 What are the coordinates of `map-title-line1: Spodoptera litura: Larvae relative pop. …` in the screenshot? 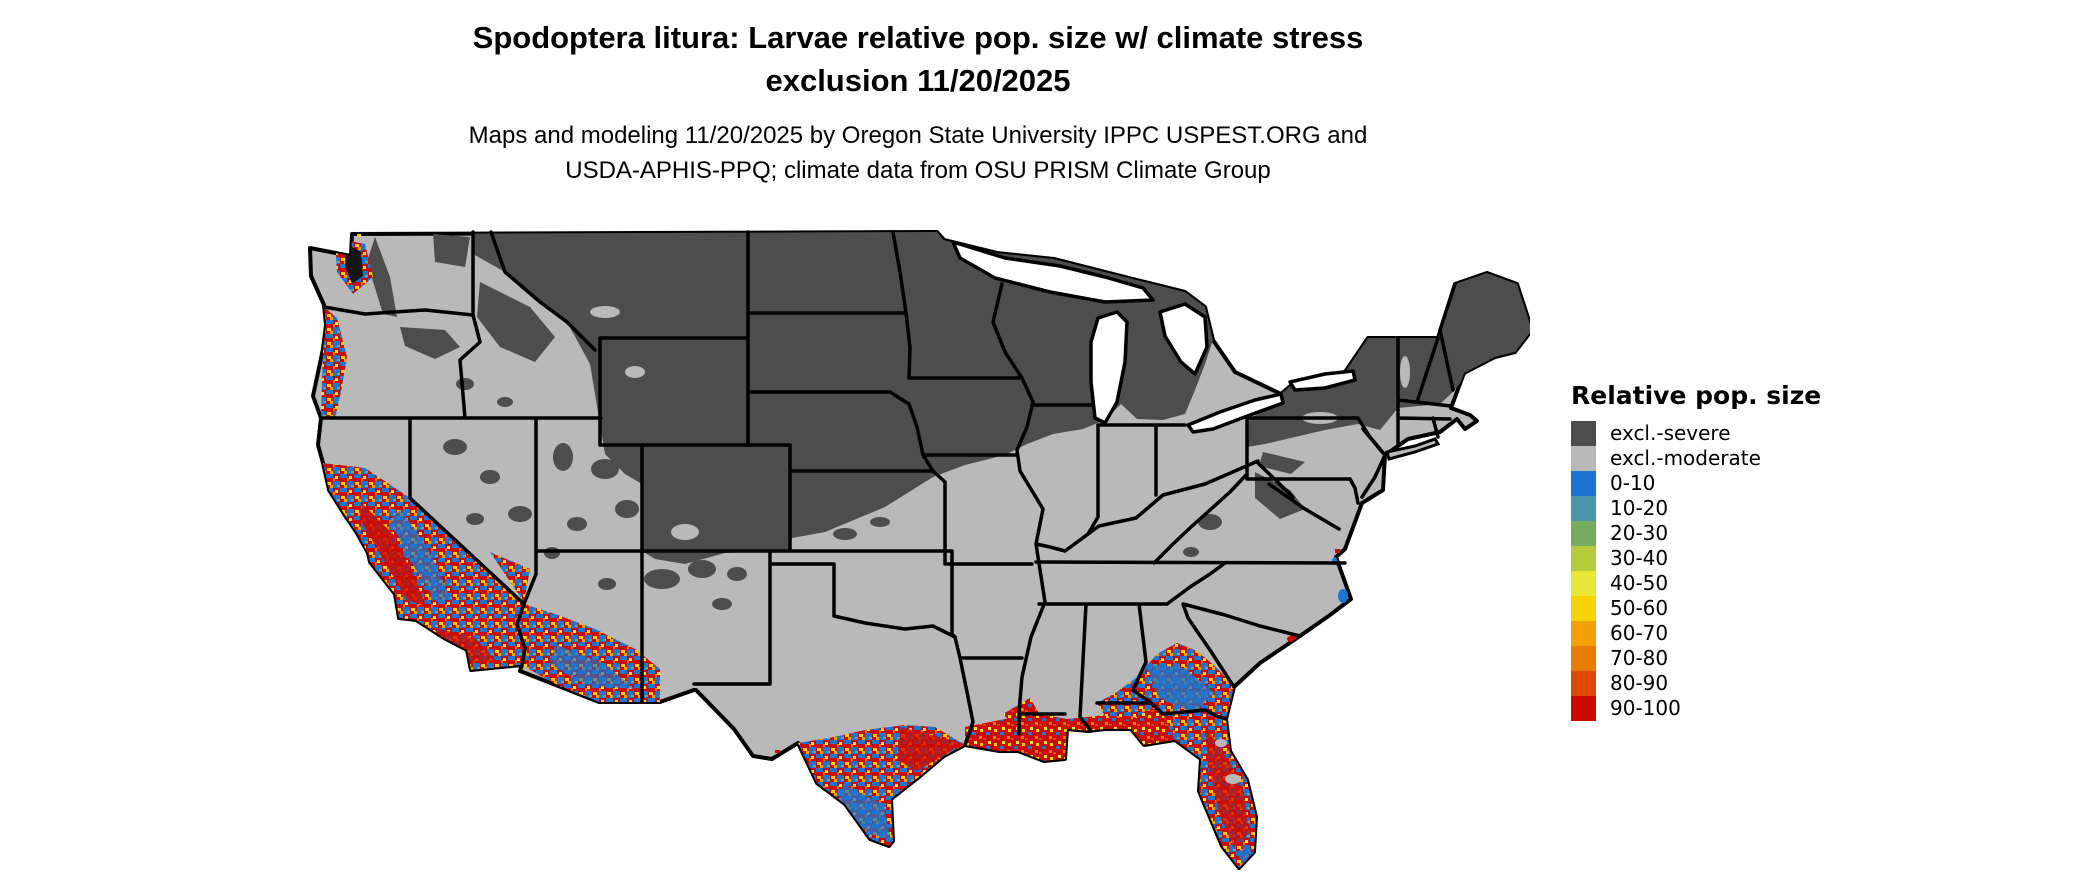 It's located at (918, 37).